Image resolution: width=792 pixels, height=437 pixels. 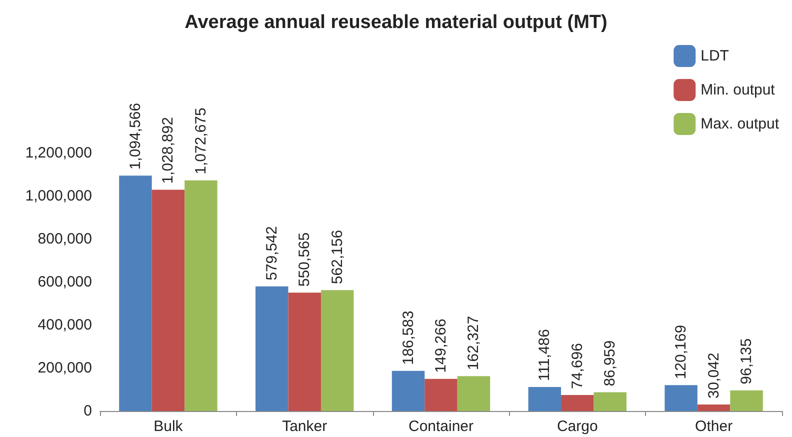 What do you see at coordinates (713, 375) in the screenshot?
I see `data-label: 30,042` at bounding box center [713, 375].